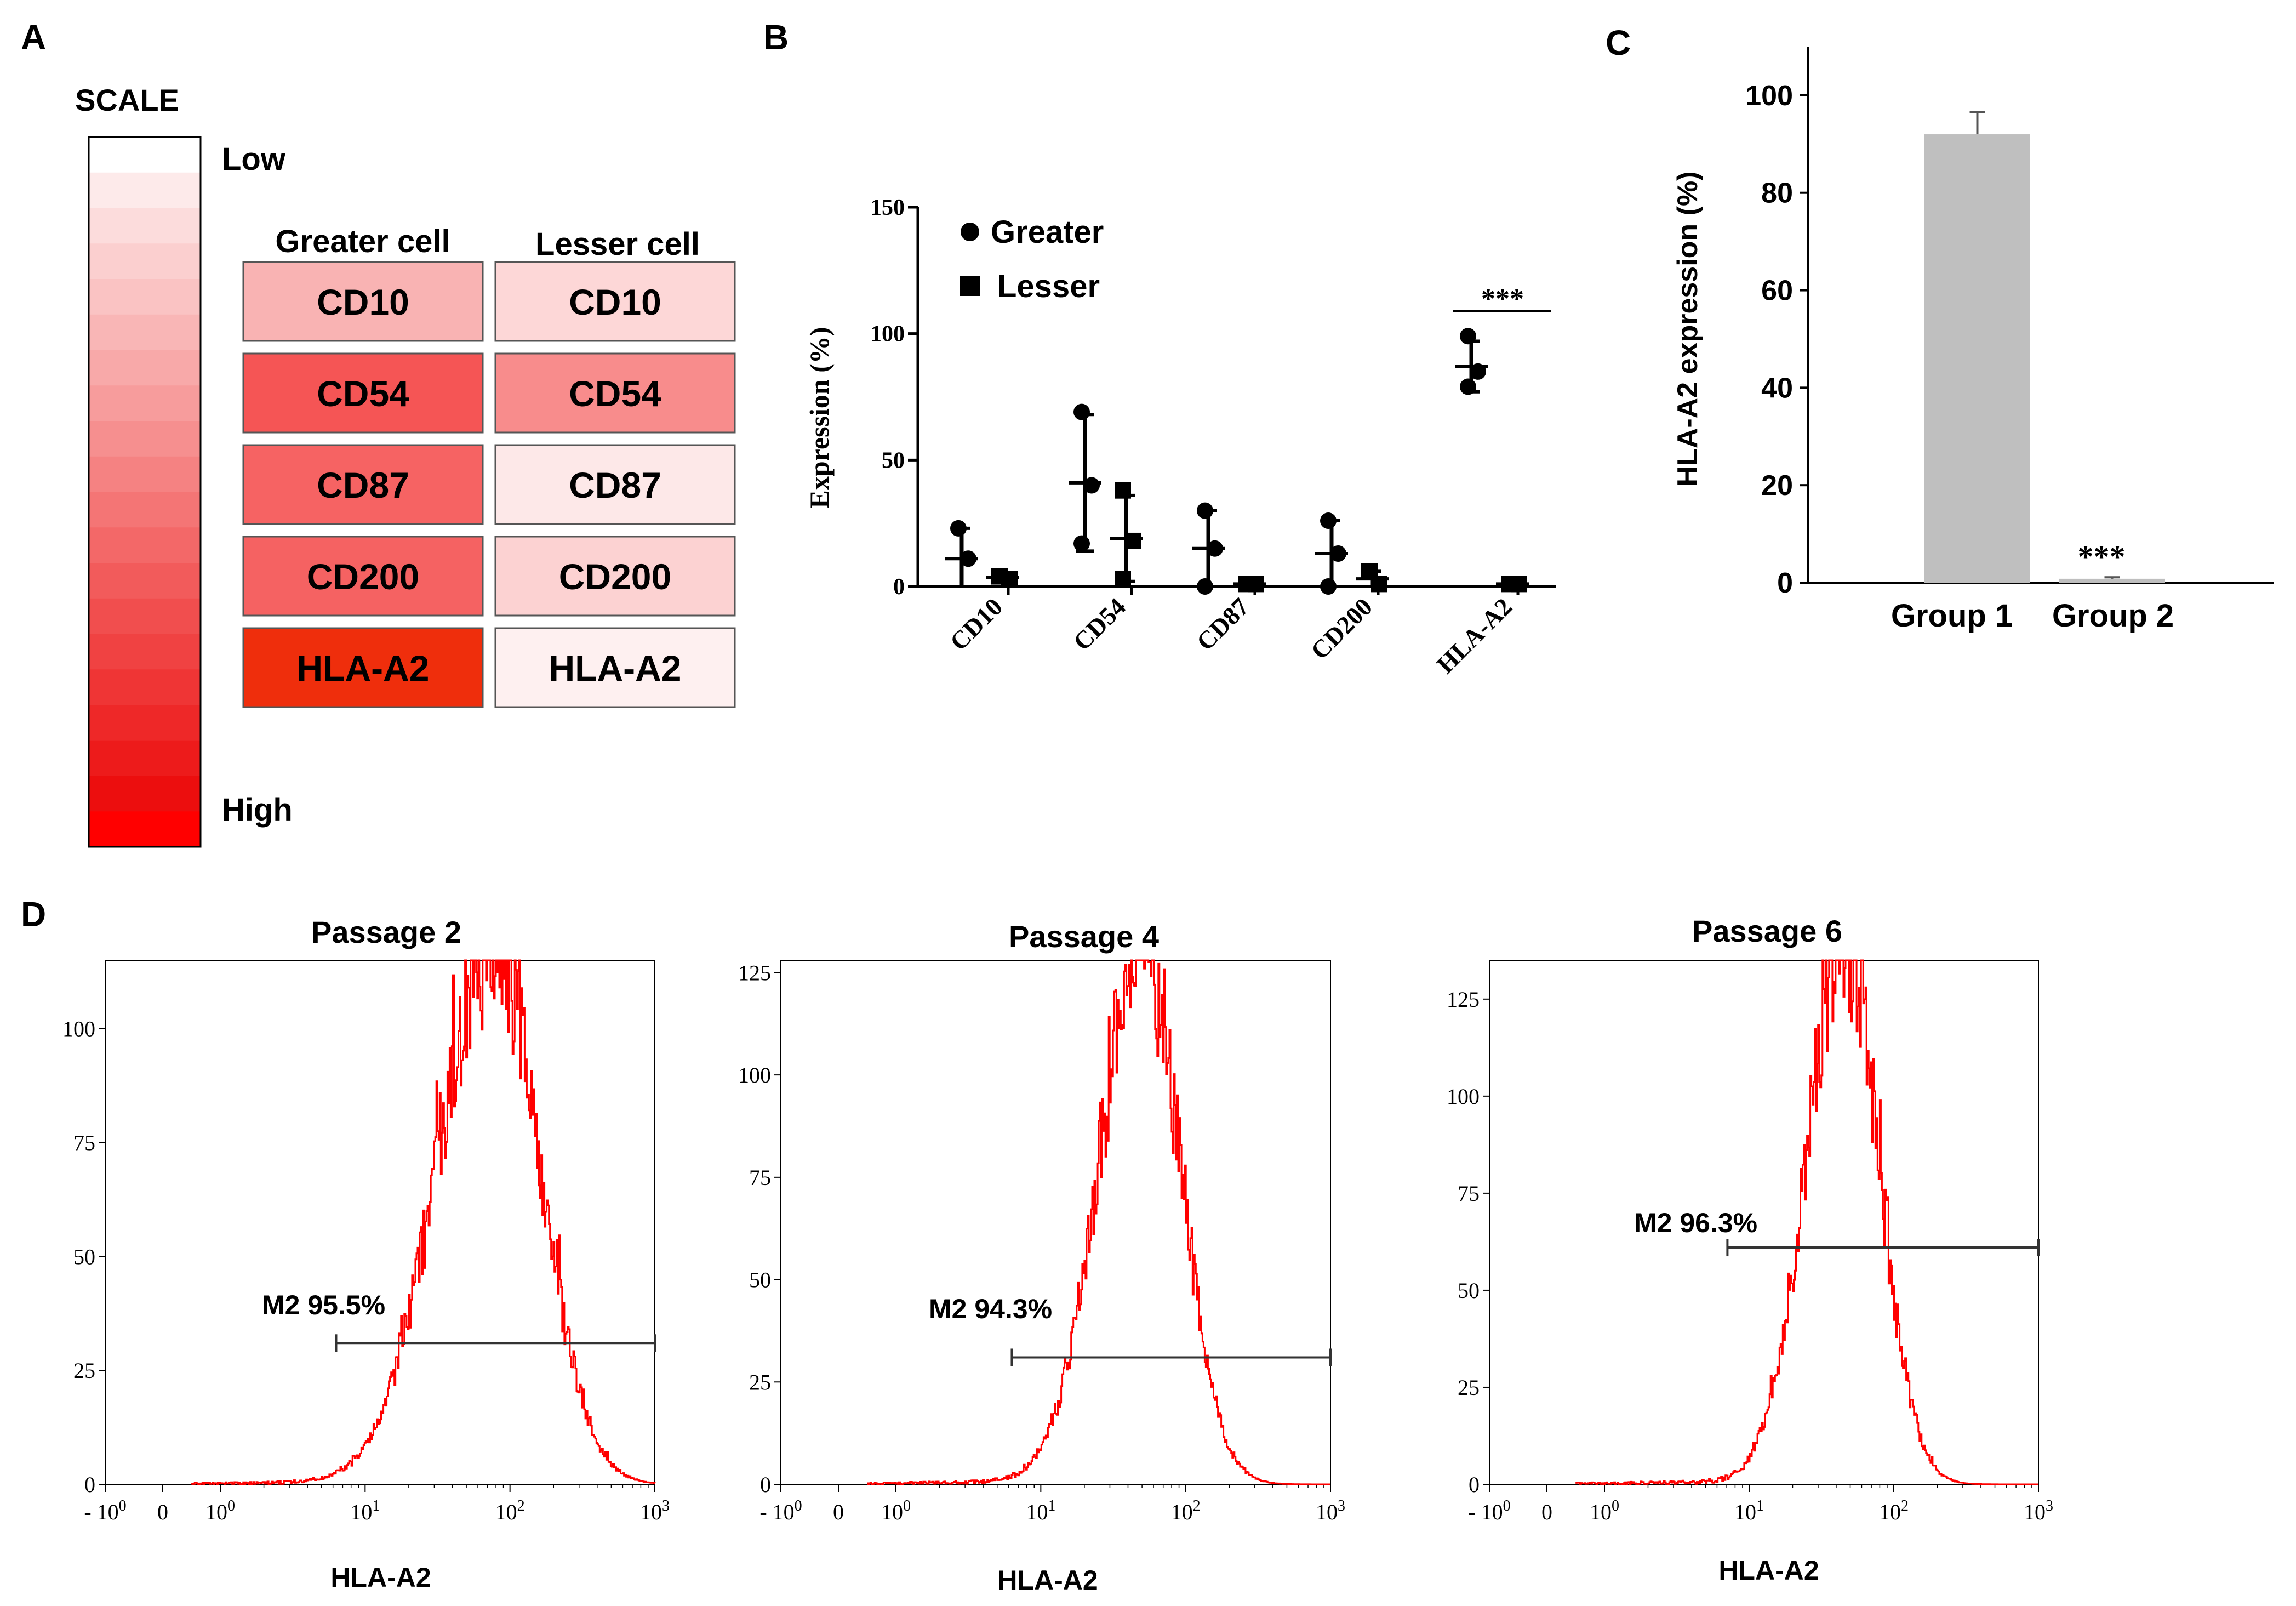 The width and height of the screenshot is (2296, 1606). Describe the element at coordinates (2113, 616) in the screenshot. I see `x-tick-label: Group 2` at that location.